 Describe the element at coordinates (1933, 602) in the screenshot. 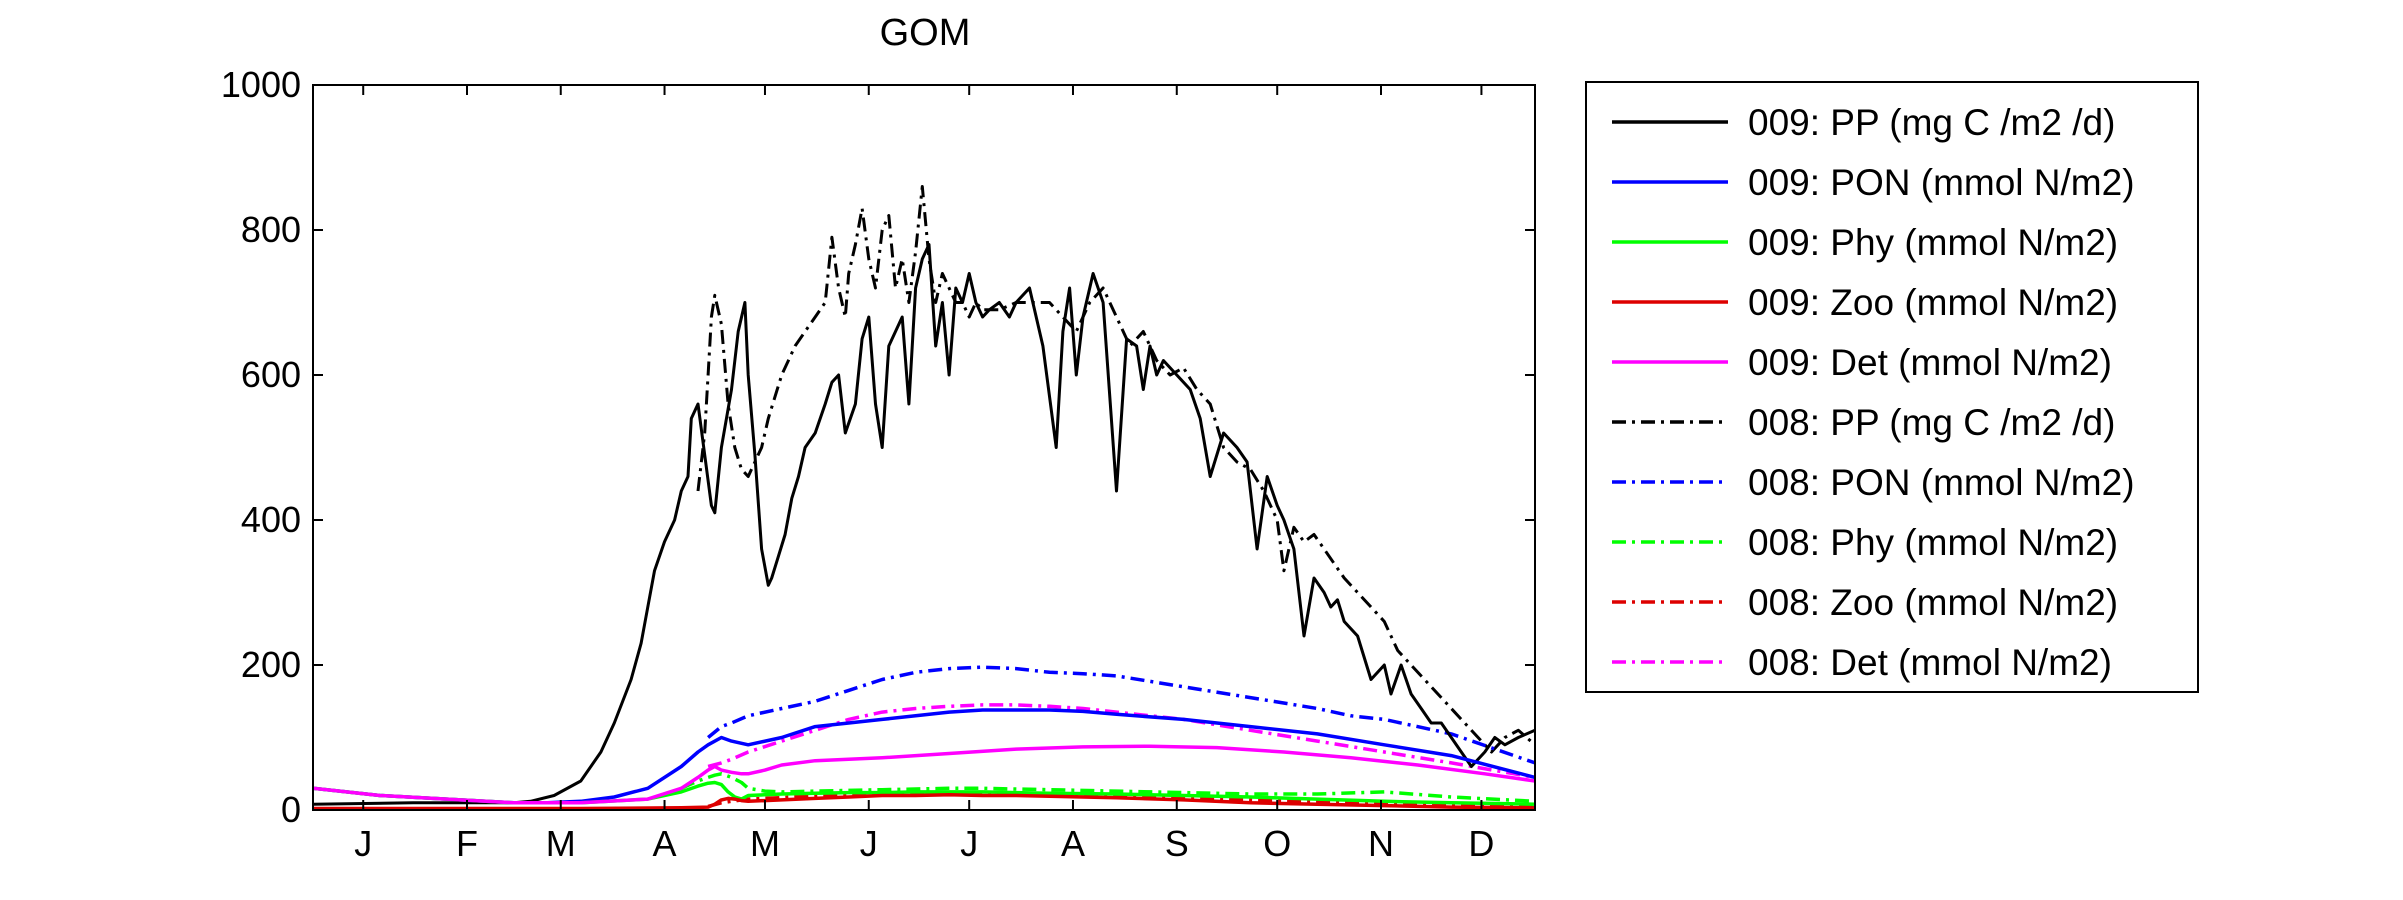

I see `legend-label-8: 008: Zoo (mmol N/m2)` at that location.